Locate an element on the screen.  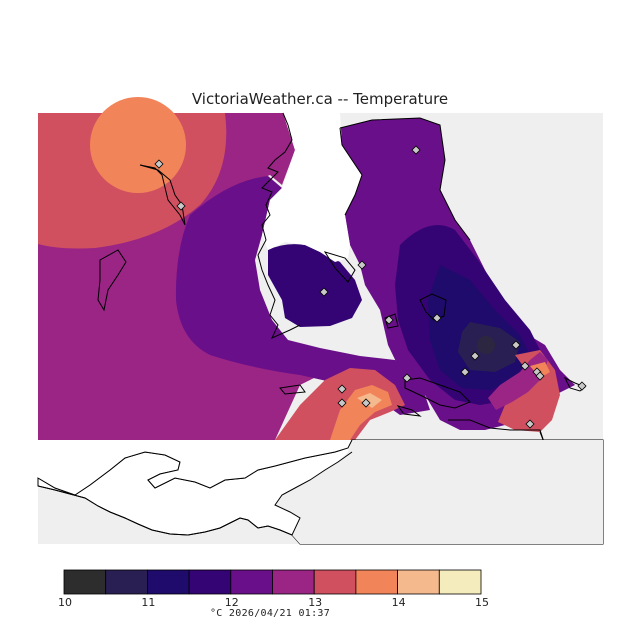
legend-footer: °C 2026/04/21 01:37 is located at coordinates (270, 613).